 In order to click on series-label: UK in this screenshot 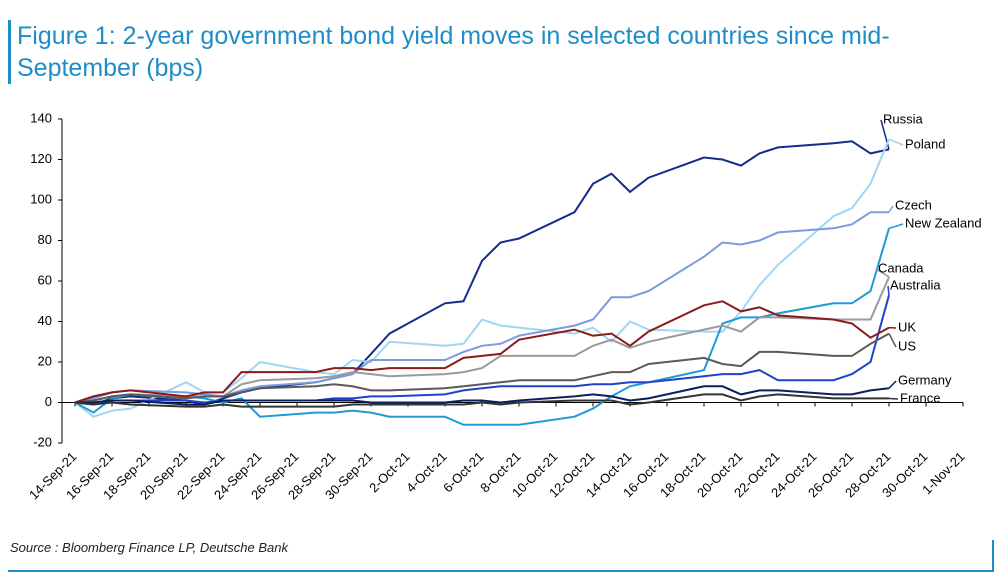, I will do `click(907, 326)`.